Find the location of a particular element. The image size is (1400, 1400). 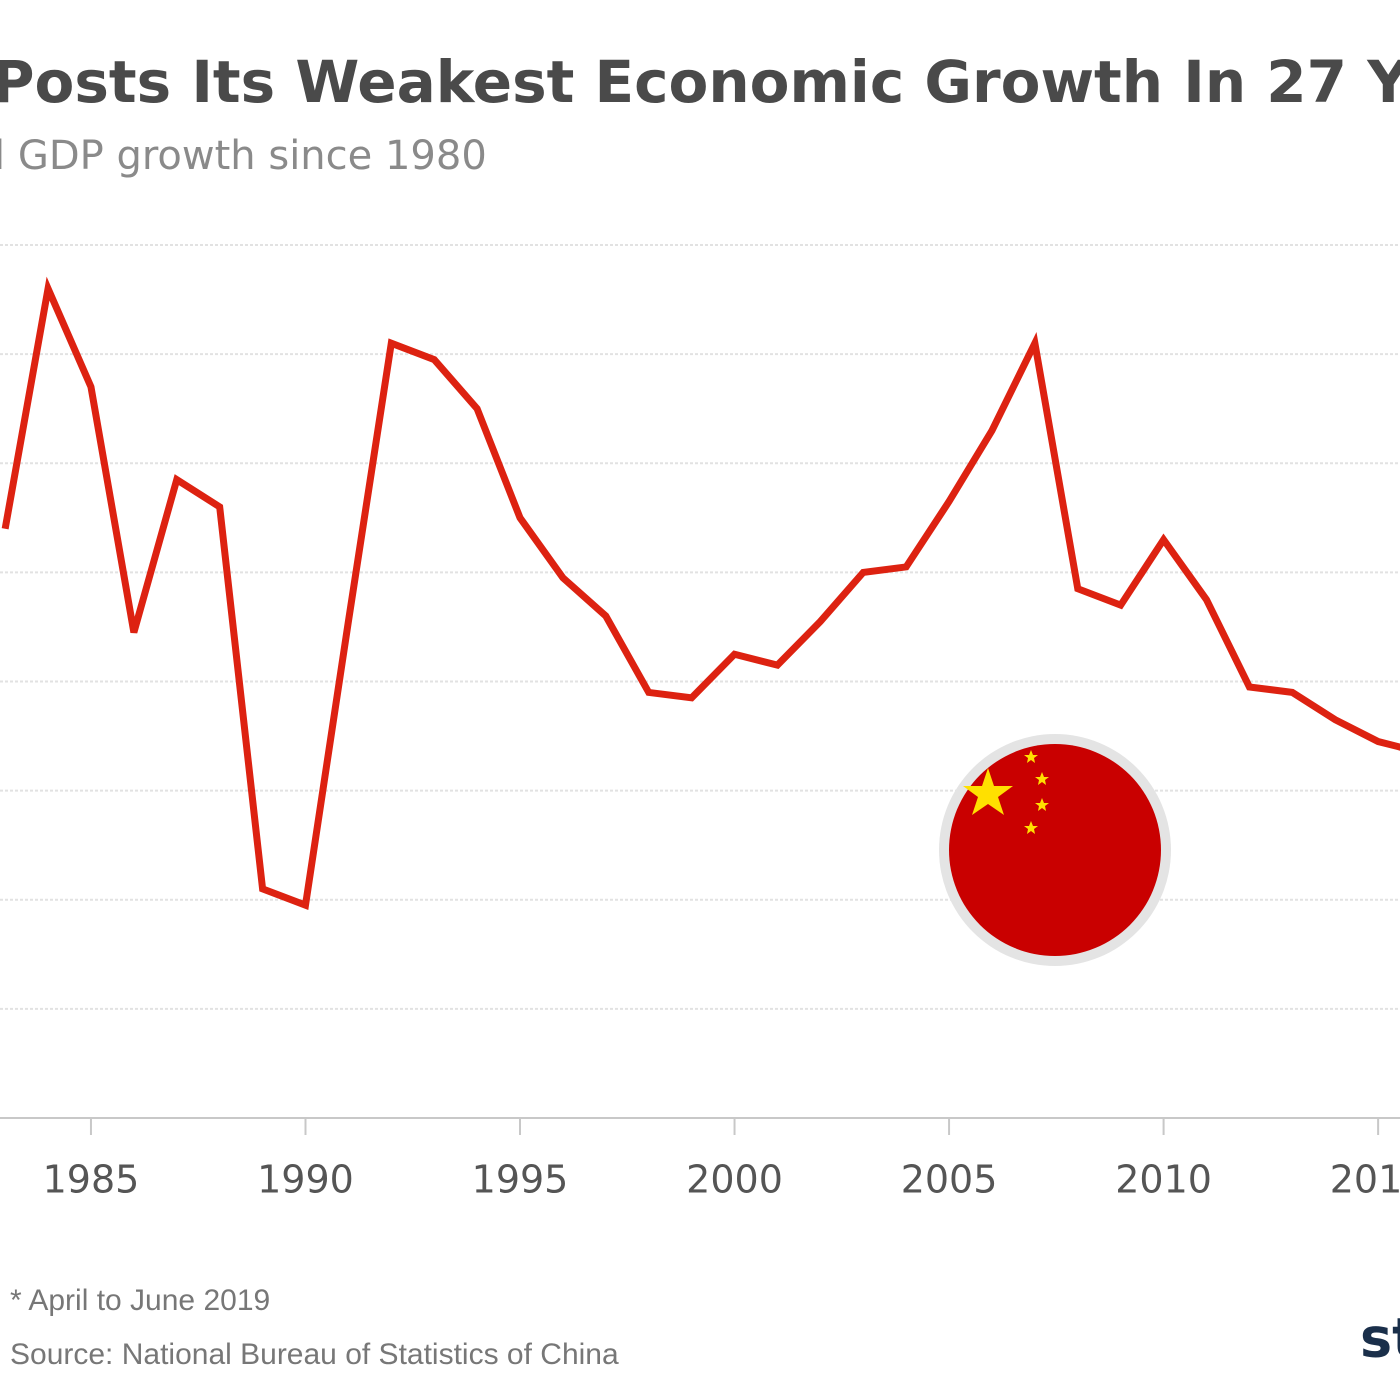

chart-subtitle: l GDP growth since 1980 is located at coordinates (243, 156).